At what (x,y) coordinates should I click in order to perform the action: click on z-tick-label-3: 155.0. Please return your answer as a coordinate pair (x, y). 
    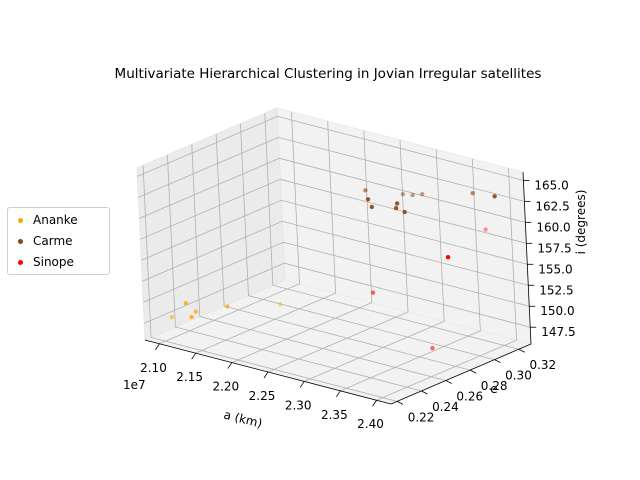
    Looking at the image, I should click on (555, 269).